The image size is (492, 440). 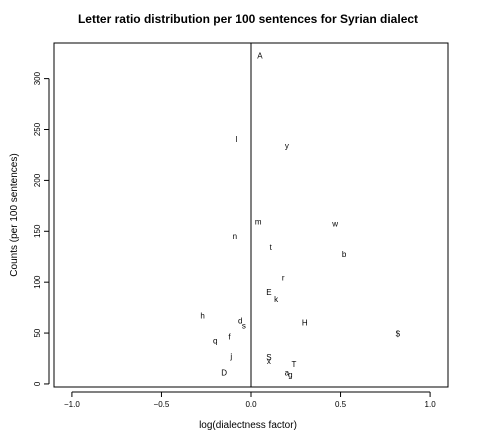 What do you see at coordinates (37, 282) in the screenshot?
I see `y-tick-label: 100` at bounding box center [37, 282].